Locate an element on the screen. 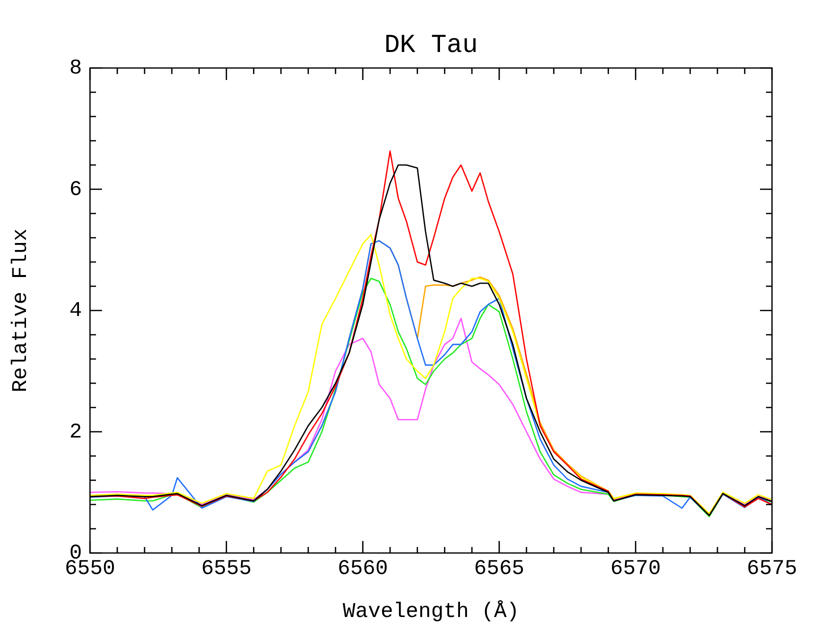  x-tick-label: 6555 is located at coordinates (226, 570).